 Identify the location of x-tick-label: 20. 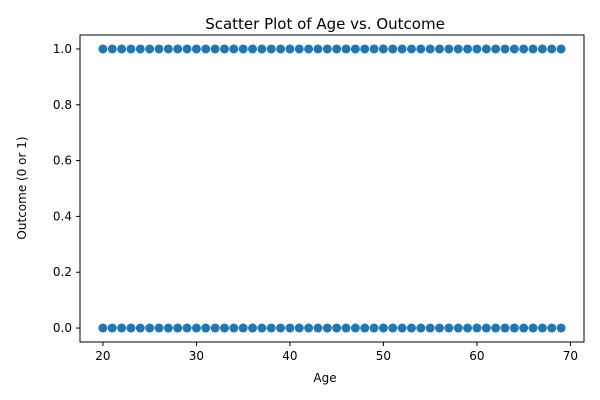
(102, 356).